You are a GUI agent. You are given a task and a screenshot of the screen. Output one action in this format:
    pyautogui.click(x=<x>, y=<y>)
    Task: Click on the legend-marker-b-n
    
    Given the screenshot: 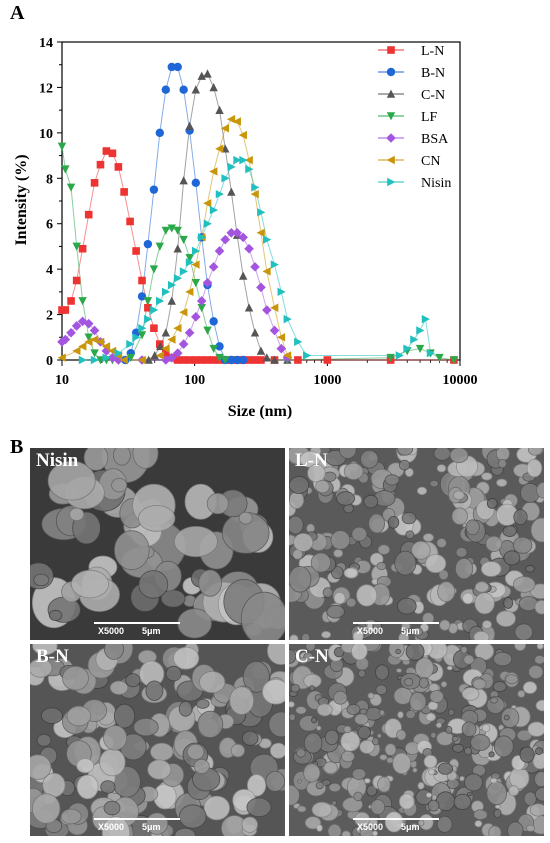 What is the action you would take?
    pyautogui.click(x=391, y=72)
    